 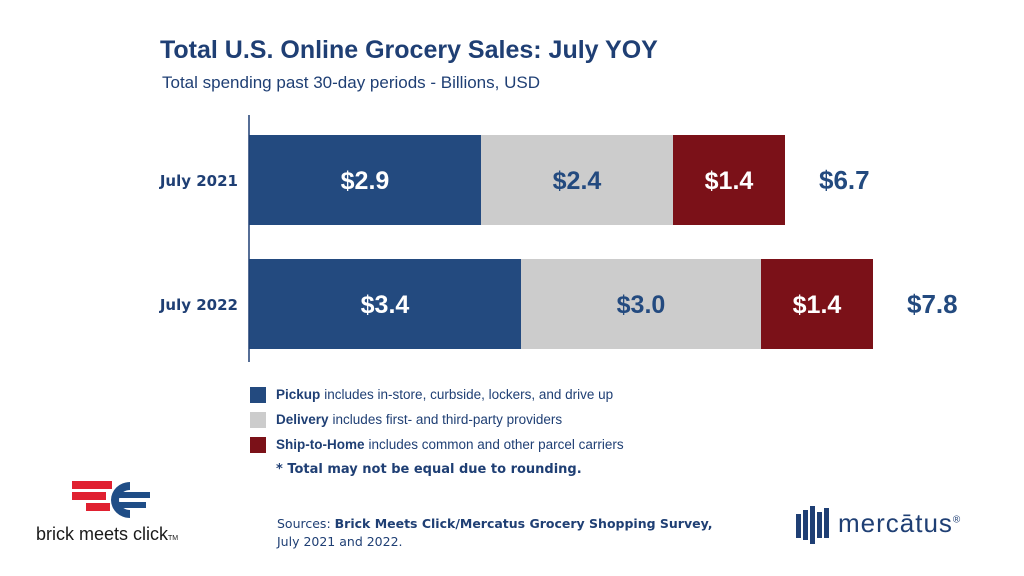 I want to click on category-label: July 2021, so click(x=198, y=181).